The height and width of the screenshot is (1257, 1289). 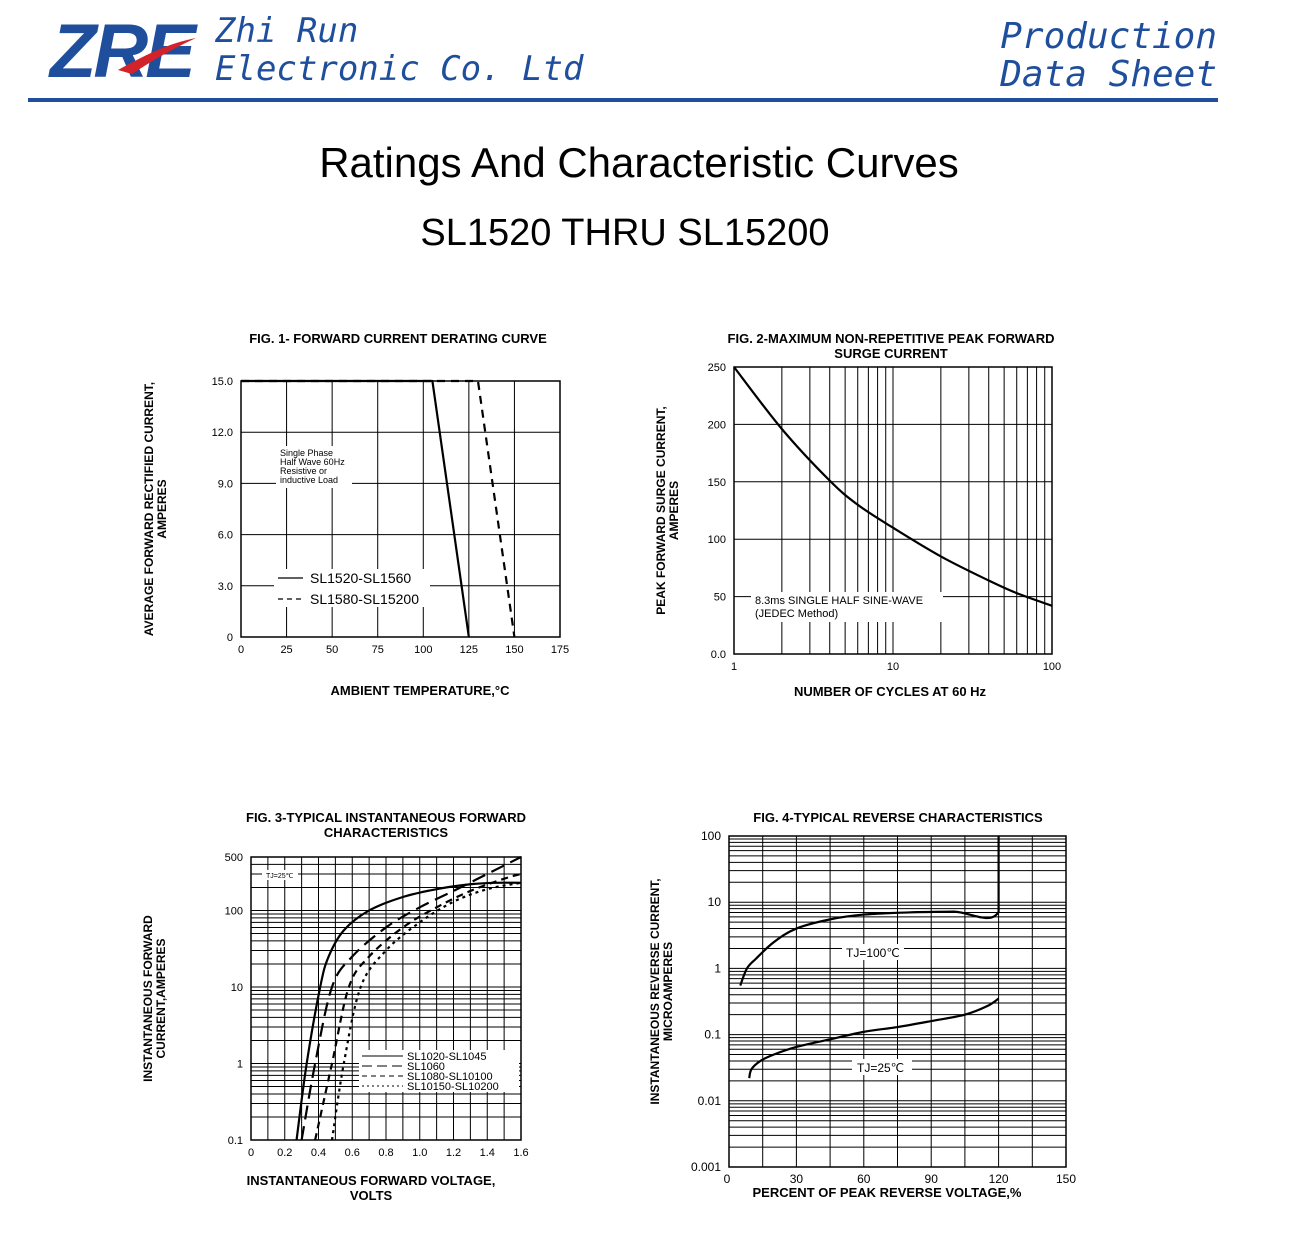 What do you see at coordinates (717, 483) in the screenshot?
I see `y-tick-label: 150` at bounding box center [717, 483].